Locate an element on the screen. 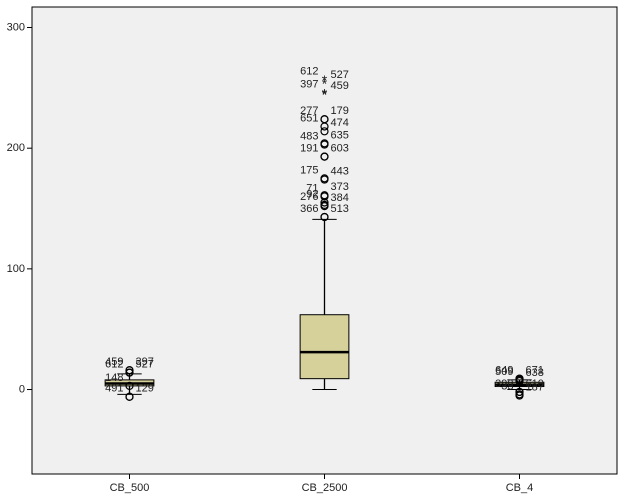  outlier-label: 366 is located at coordinates (309, 209).